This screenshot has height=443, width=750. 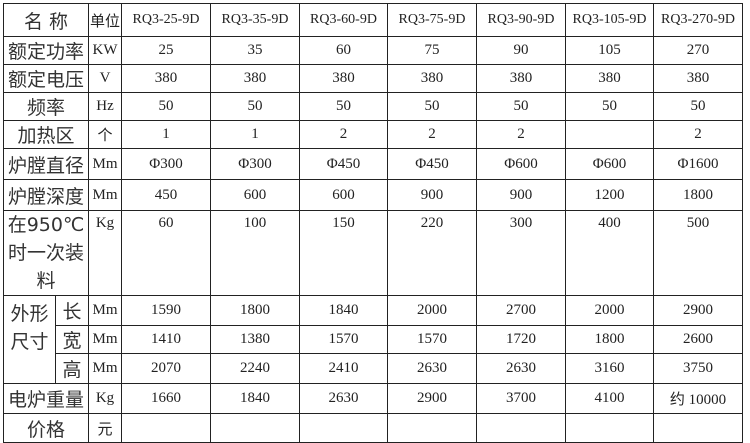 I want to click on dimensions-label: 外形尺寸, so click(x=29, y=339).